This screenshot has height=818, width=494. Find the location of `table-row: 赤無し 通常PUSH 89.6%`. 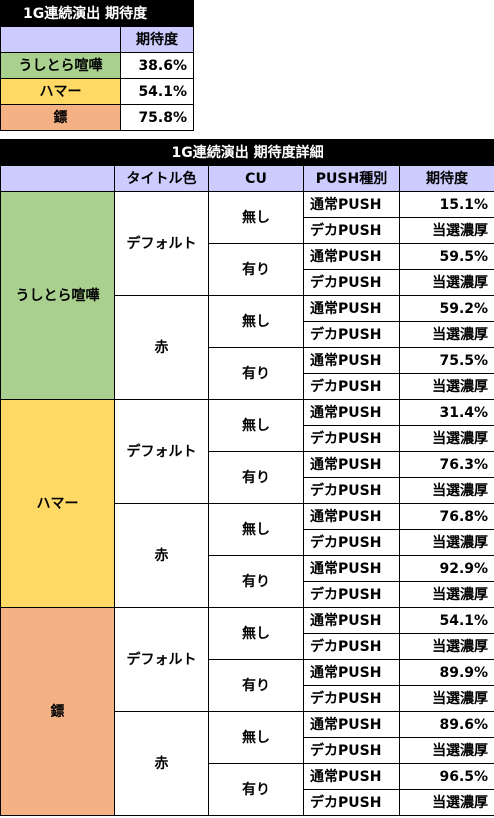

table-row: 赤無し 通常PUSH 89.6% is located at coordinates (247, 763).